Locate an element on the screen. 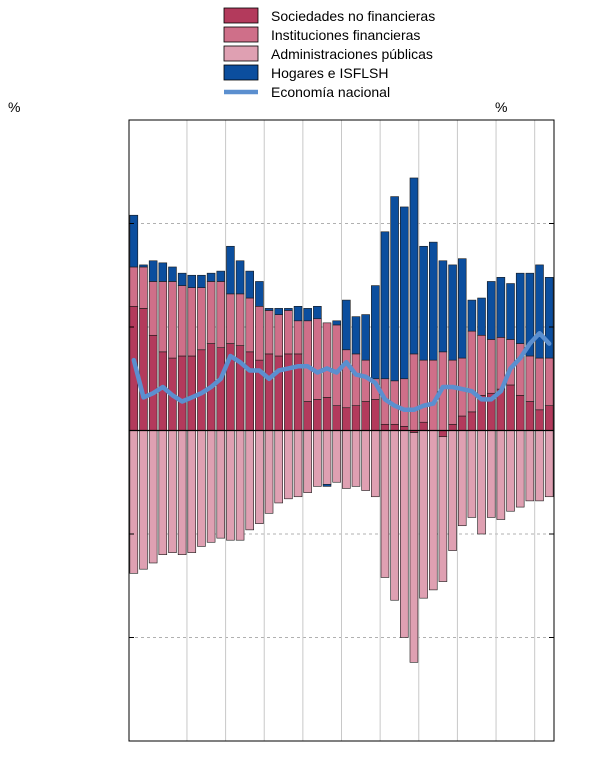 The image size is (592, 758). bar-hogares-e-isflsh-2023Q4 is located at coordinates (530, 314).